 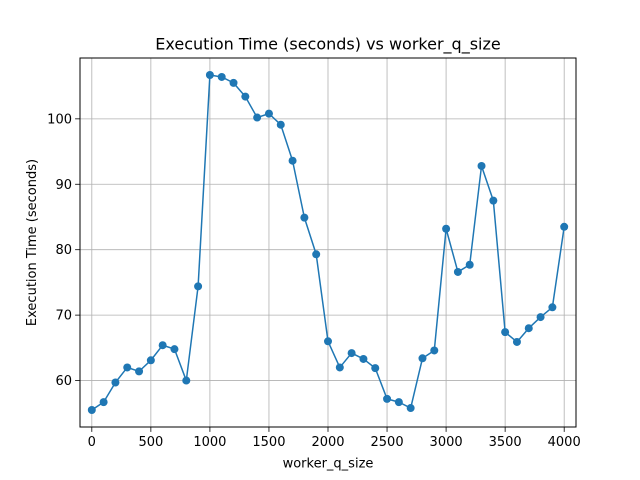 What do you see at coordinates (63, 250) in the screenshot?
I see `y-tick-label: 80` at bounding box center [63, 250].